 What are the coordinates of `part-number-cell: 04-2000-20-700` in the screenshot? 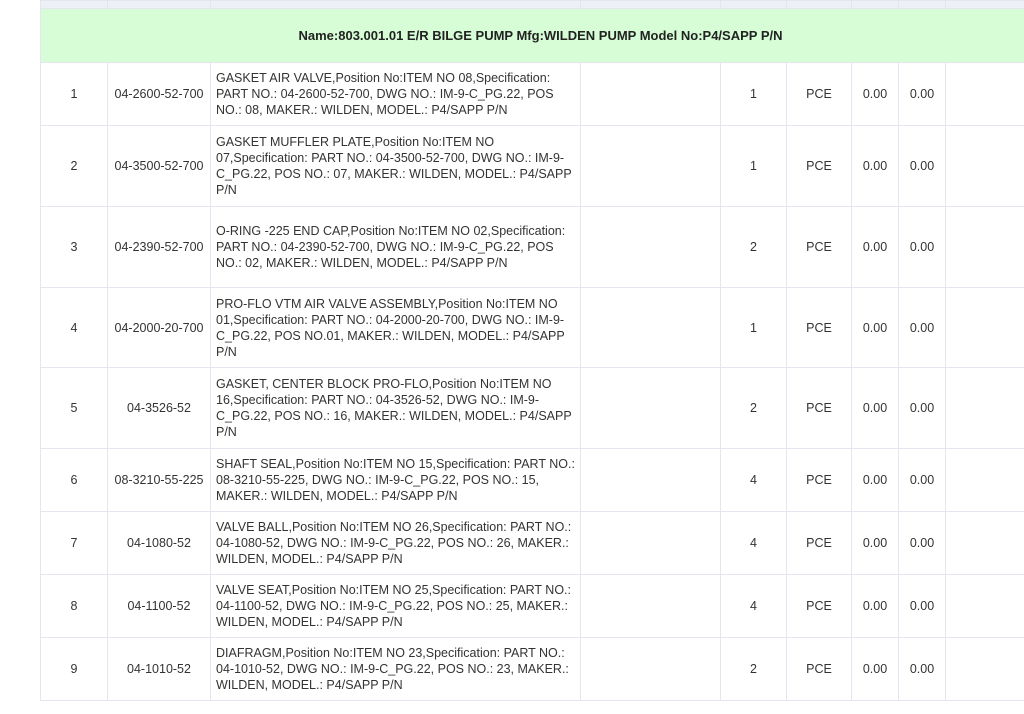 It's located at (159, 327).